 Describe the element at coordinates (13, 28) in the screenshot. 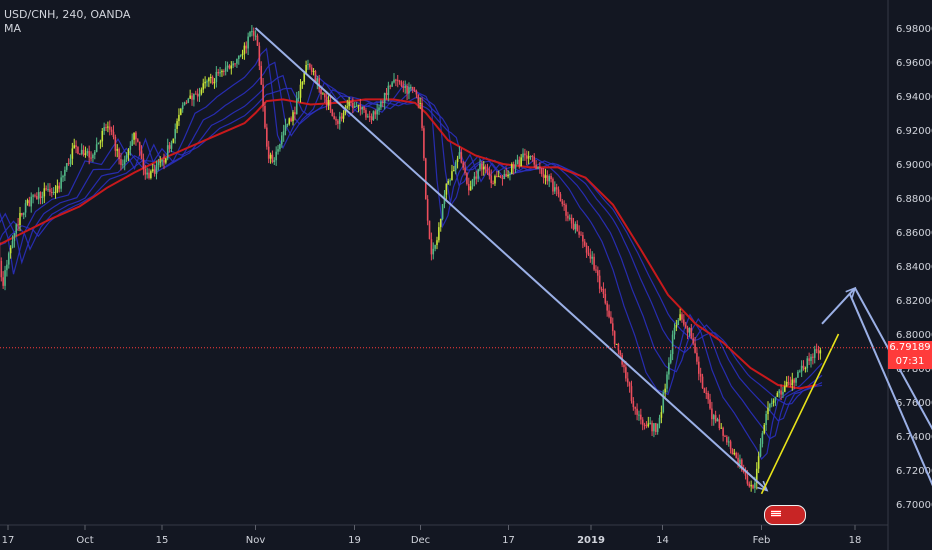

I see `indicator-label: MA` at that location.